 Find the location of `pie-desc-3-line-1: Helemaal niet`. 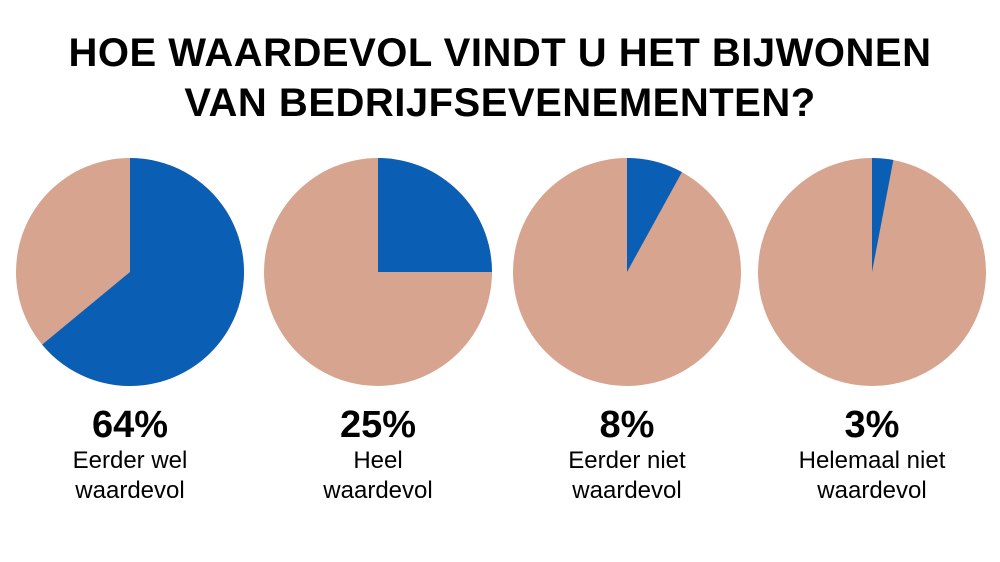

pie-desc-3-line-1: Helemaal niet is located at coordinates (872, 460).